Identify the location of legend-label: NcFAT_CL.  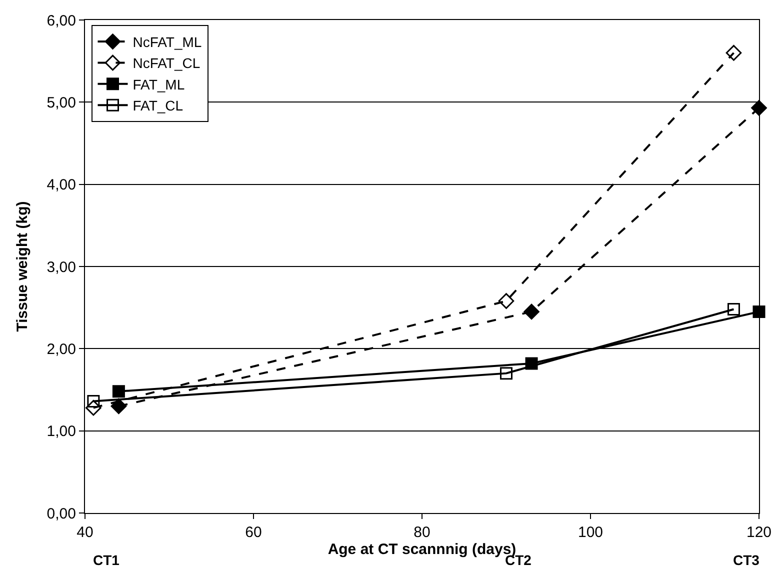
(166, 63).